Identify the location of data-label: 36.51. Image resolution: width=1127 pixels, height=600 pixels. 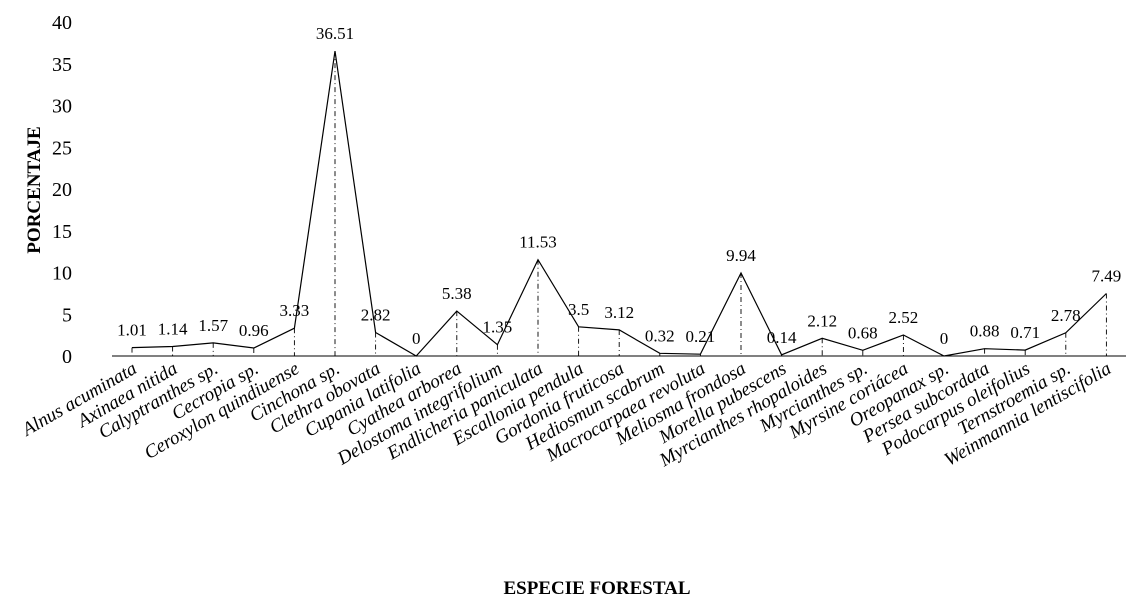
(335, 33).